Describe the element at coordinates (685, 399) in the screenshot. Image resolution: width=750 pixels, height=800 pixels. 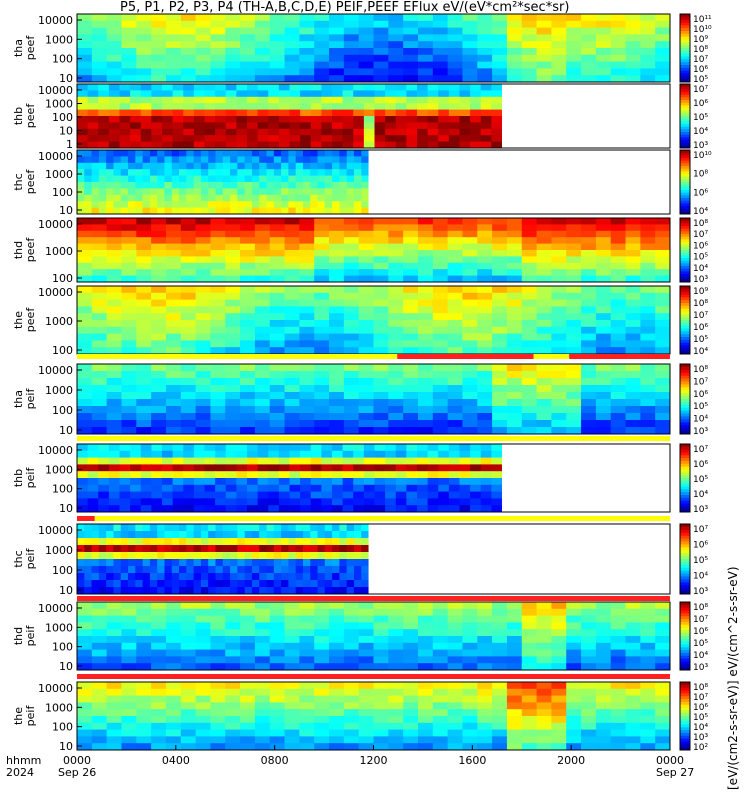
I see `colorbar-frame` at that location.